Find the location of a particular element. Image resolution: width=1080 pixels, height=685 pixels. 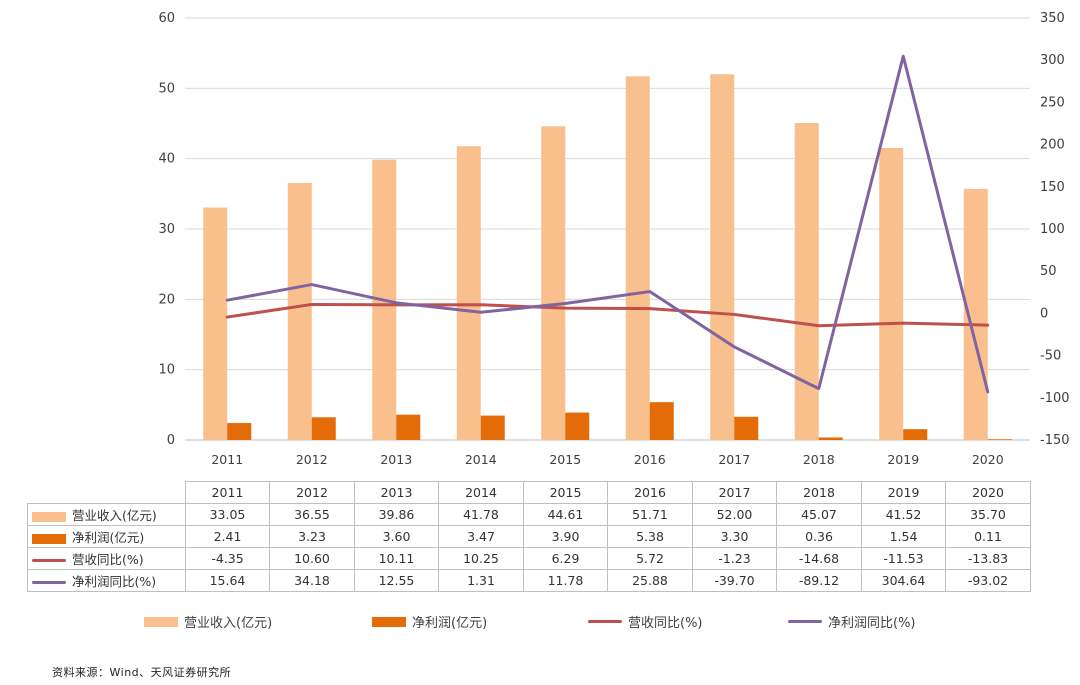

data-table-cell: 10.60 is located at coordinates (312, 558).